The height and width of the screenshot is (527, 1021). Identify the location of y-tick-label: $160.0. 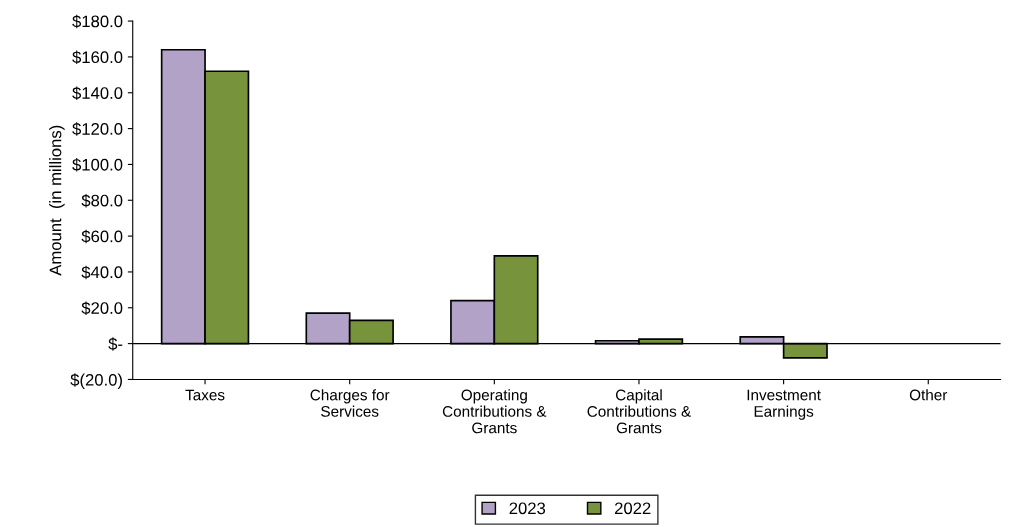
(97, 57).